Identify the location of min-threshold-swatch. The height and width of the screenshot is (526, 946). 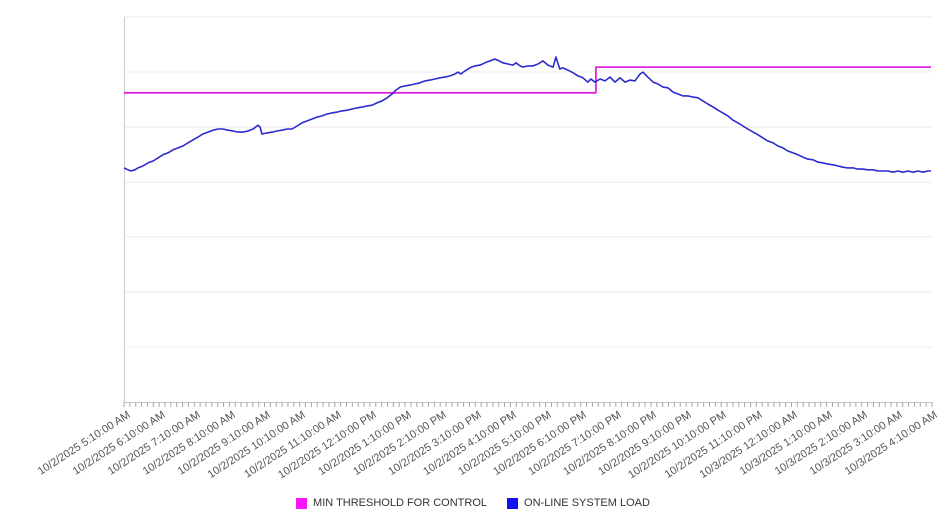
(302, 503).